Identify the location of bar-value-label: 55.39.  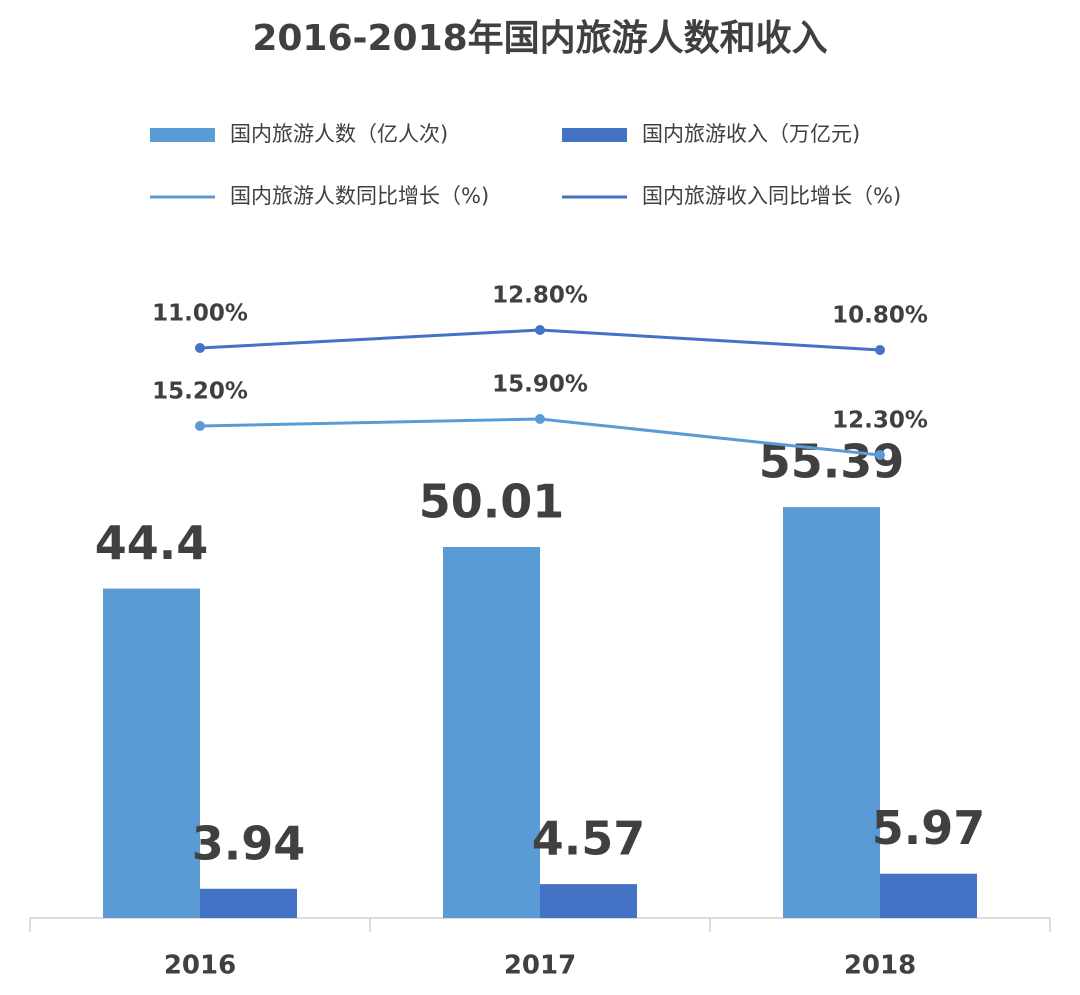
(832, 462).